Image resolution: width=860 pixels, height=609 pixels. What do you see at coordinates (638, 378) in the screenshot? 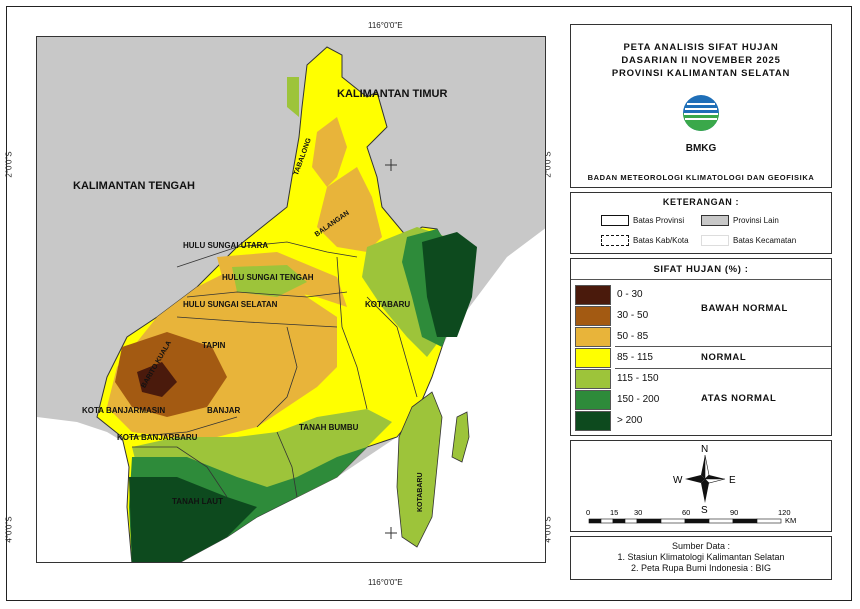
I see `class-label-4: 115 - 150` at bounding box center [638, 378].